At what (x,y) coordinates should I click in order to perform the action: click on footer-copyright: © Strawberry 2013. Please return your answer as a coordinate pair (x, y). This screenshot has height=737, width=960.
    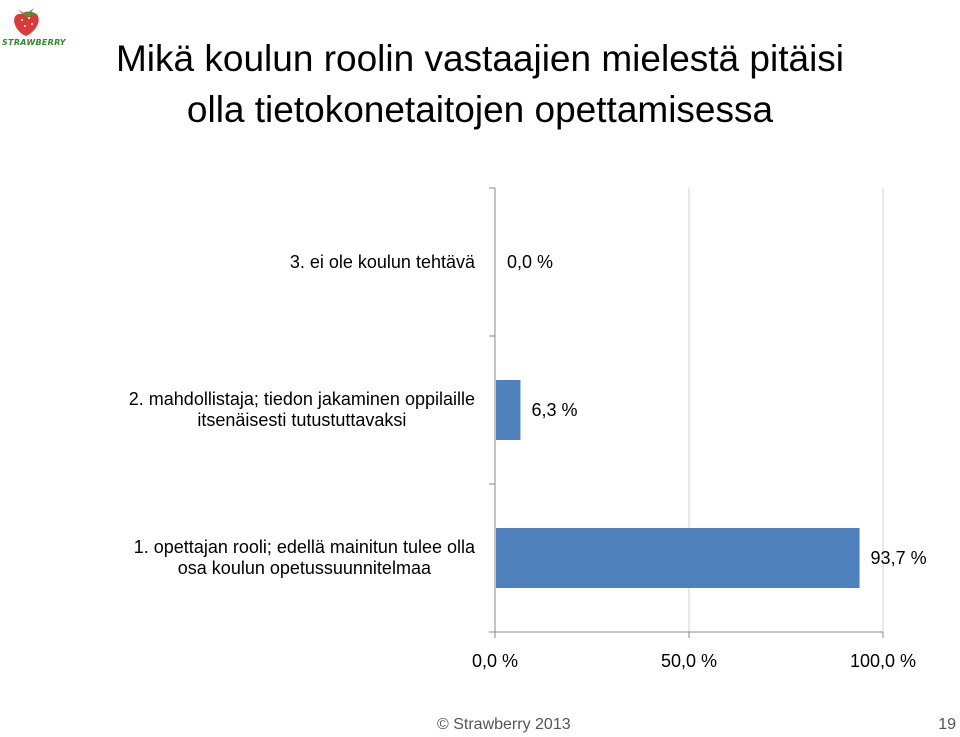
    Looking at the image, I should click on (504, 724).